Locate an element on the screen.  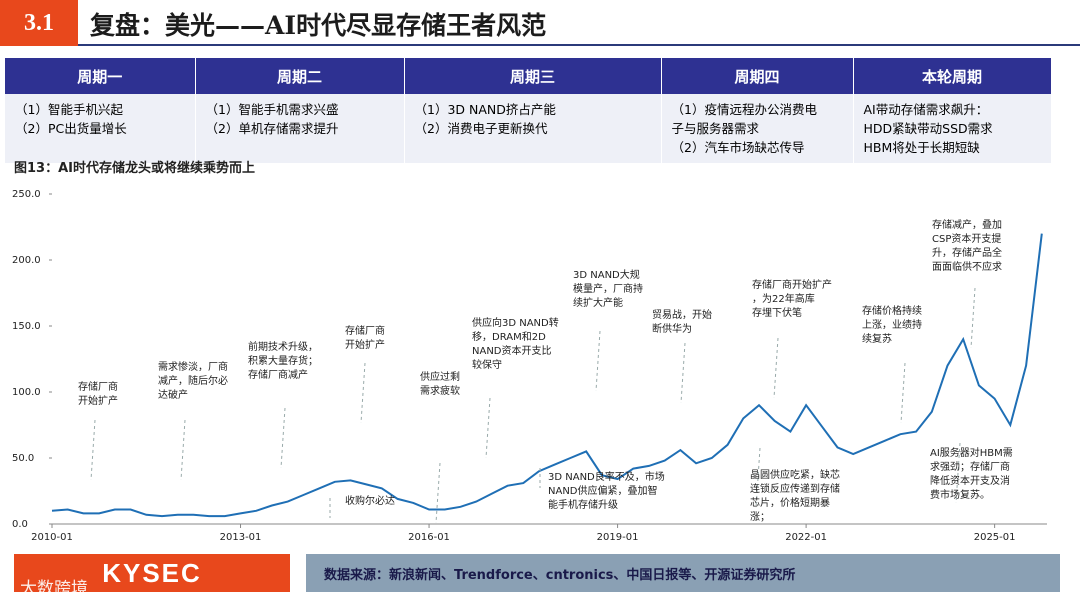
annotation: 供应向3D NAND转 is located at coordinates (515, 322).